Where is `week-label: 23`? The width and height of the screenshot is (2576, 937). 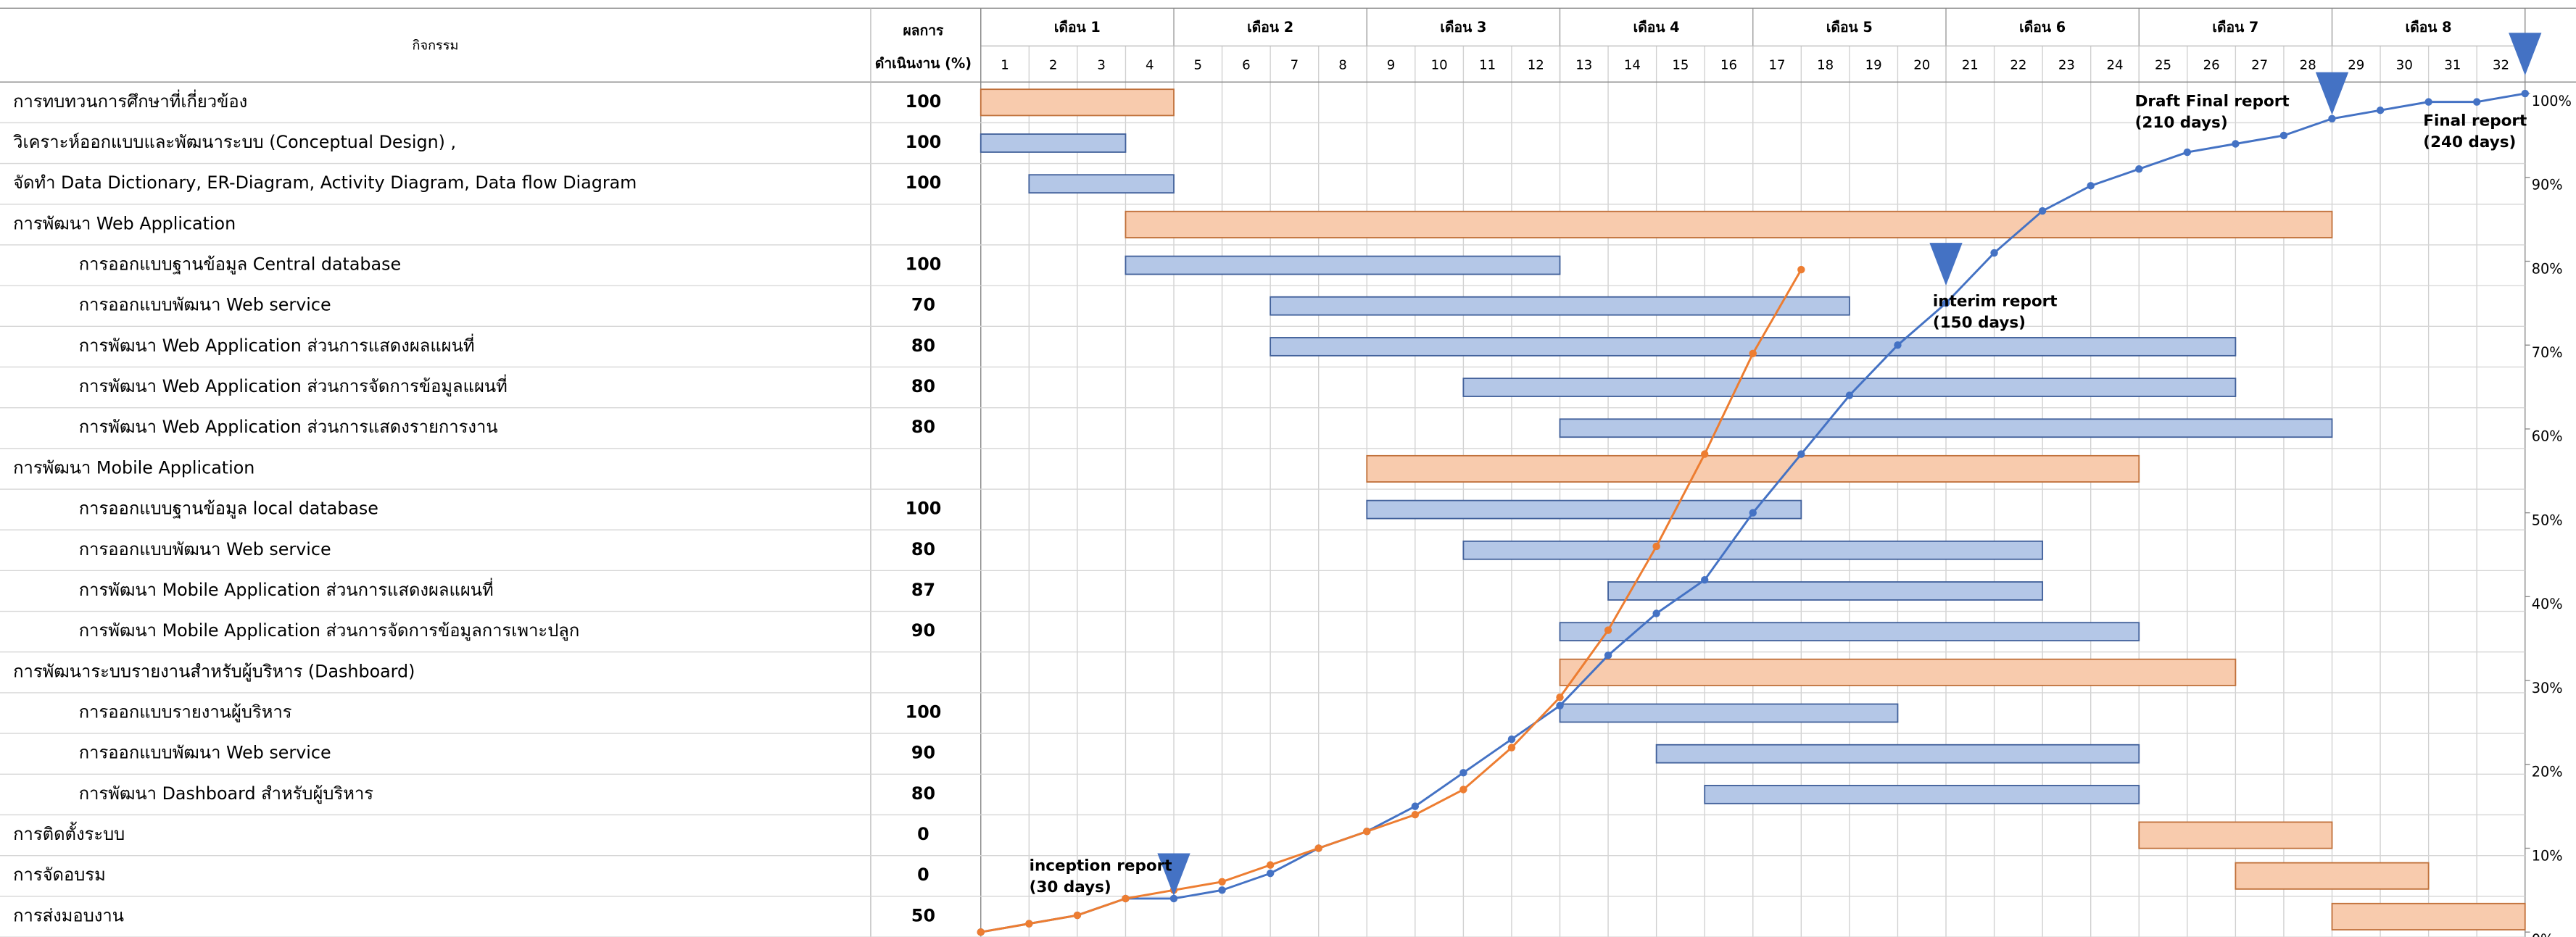 week-label: 23 is located at coordinates (2066, 65).